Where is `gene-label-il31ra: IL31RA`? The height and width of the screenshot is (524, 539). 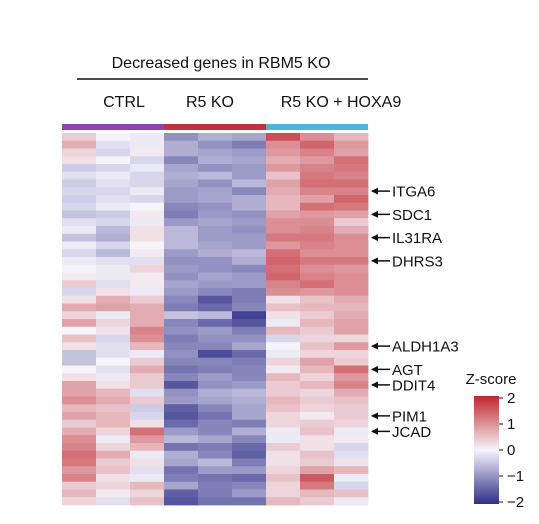
gene-label-il31ra: IL31RA is located at coordinates (406, 238).